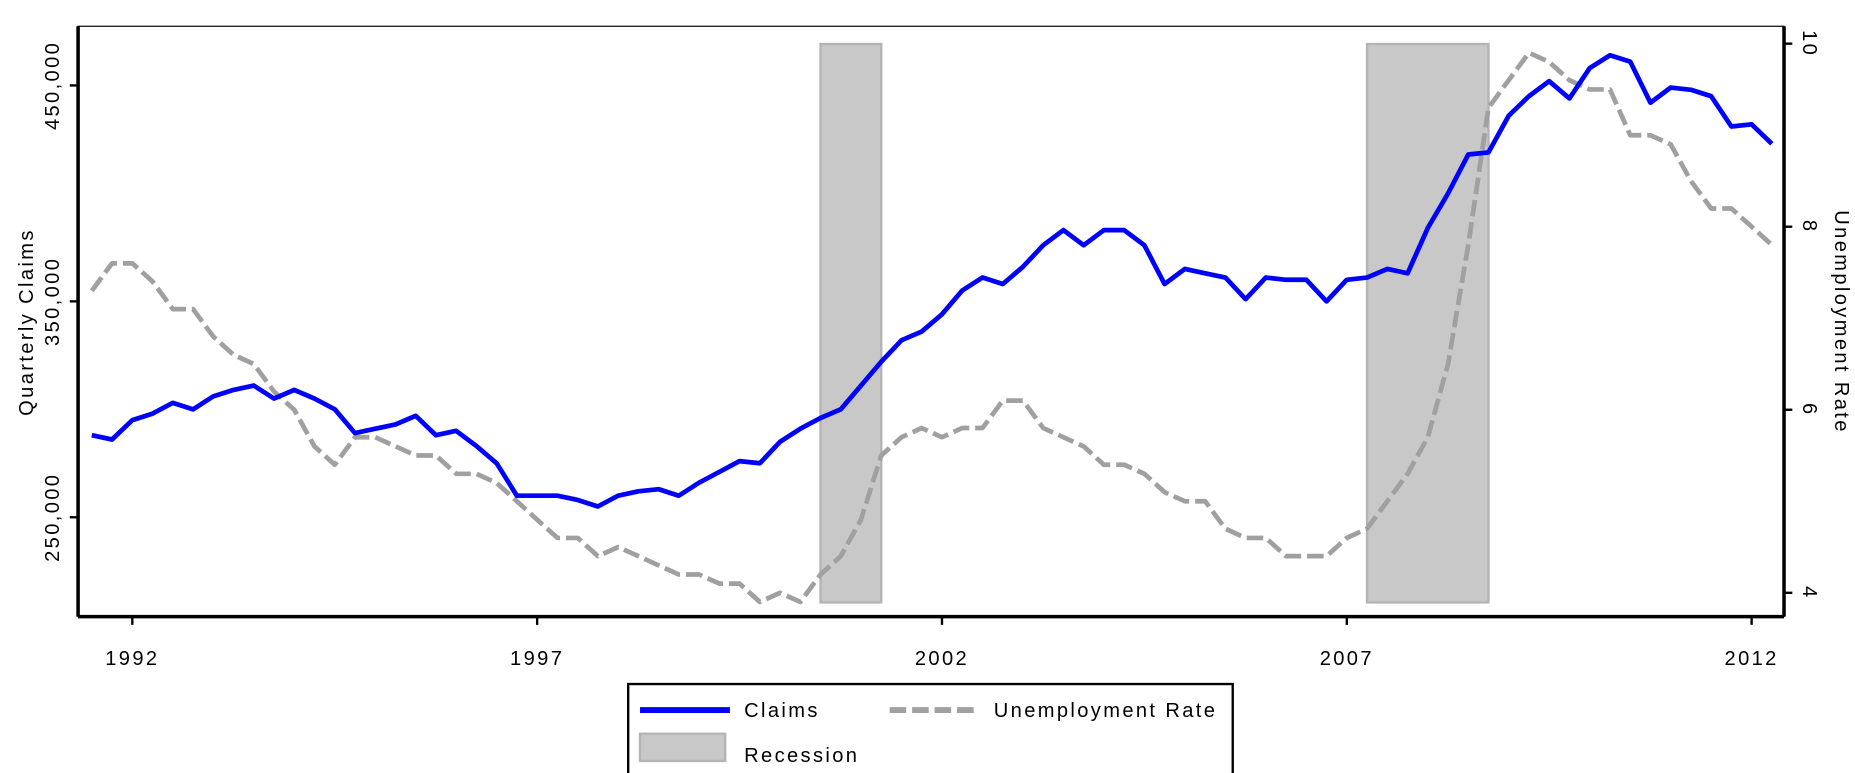 The image size is (1855, 773). I want to click on y2-tick-label: 6, so click(1809, 410).